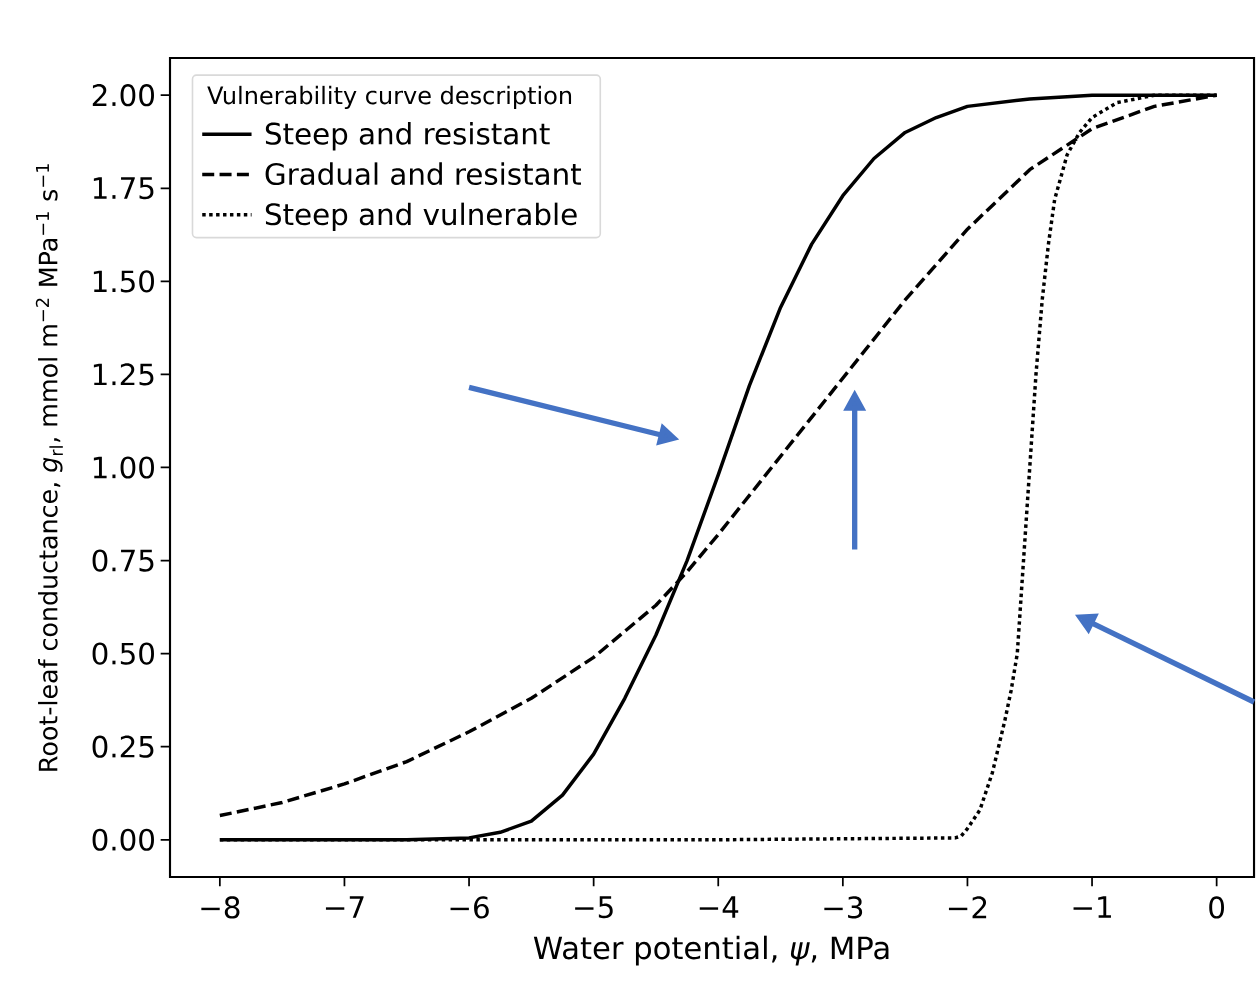 The width and height of the screenshot is (1259, 998). I want to click on legend-title: Vulnerability curve description, so click(389, 97).